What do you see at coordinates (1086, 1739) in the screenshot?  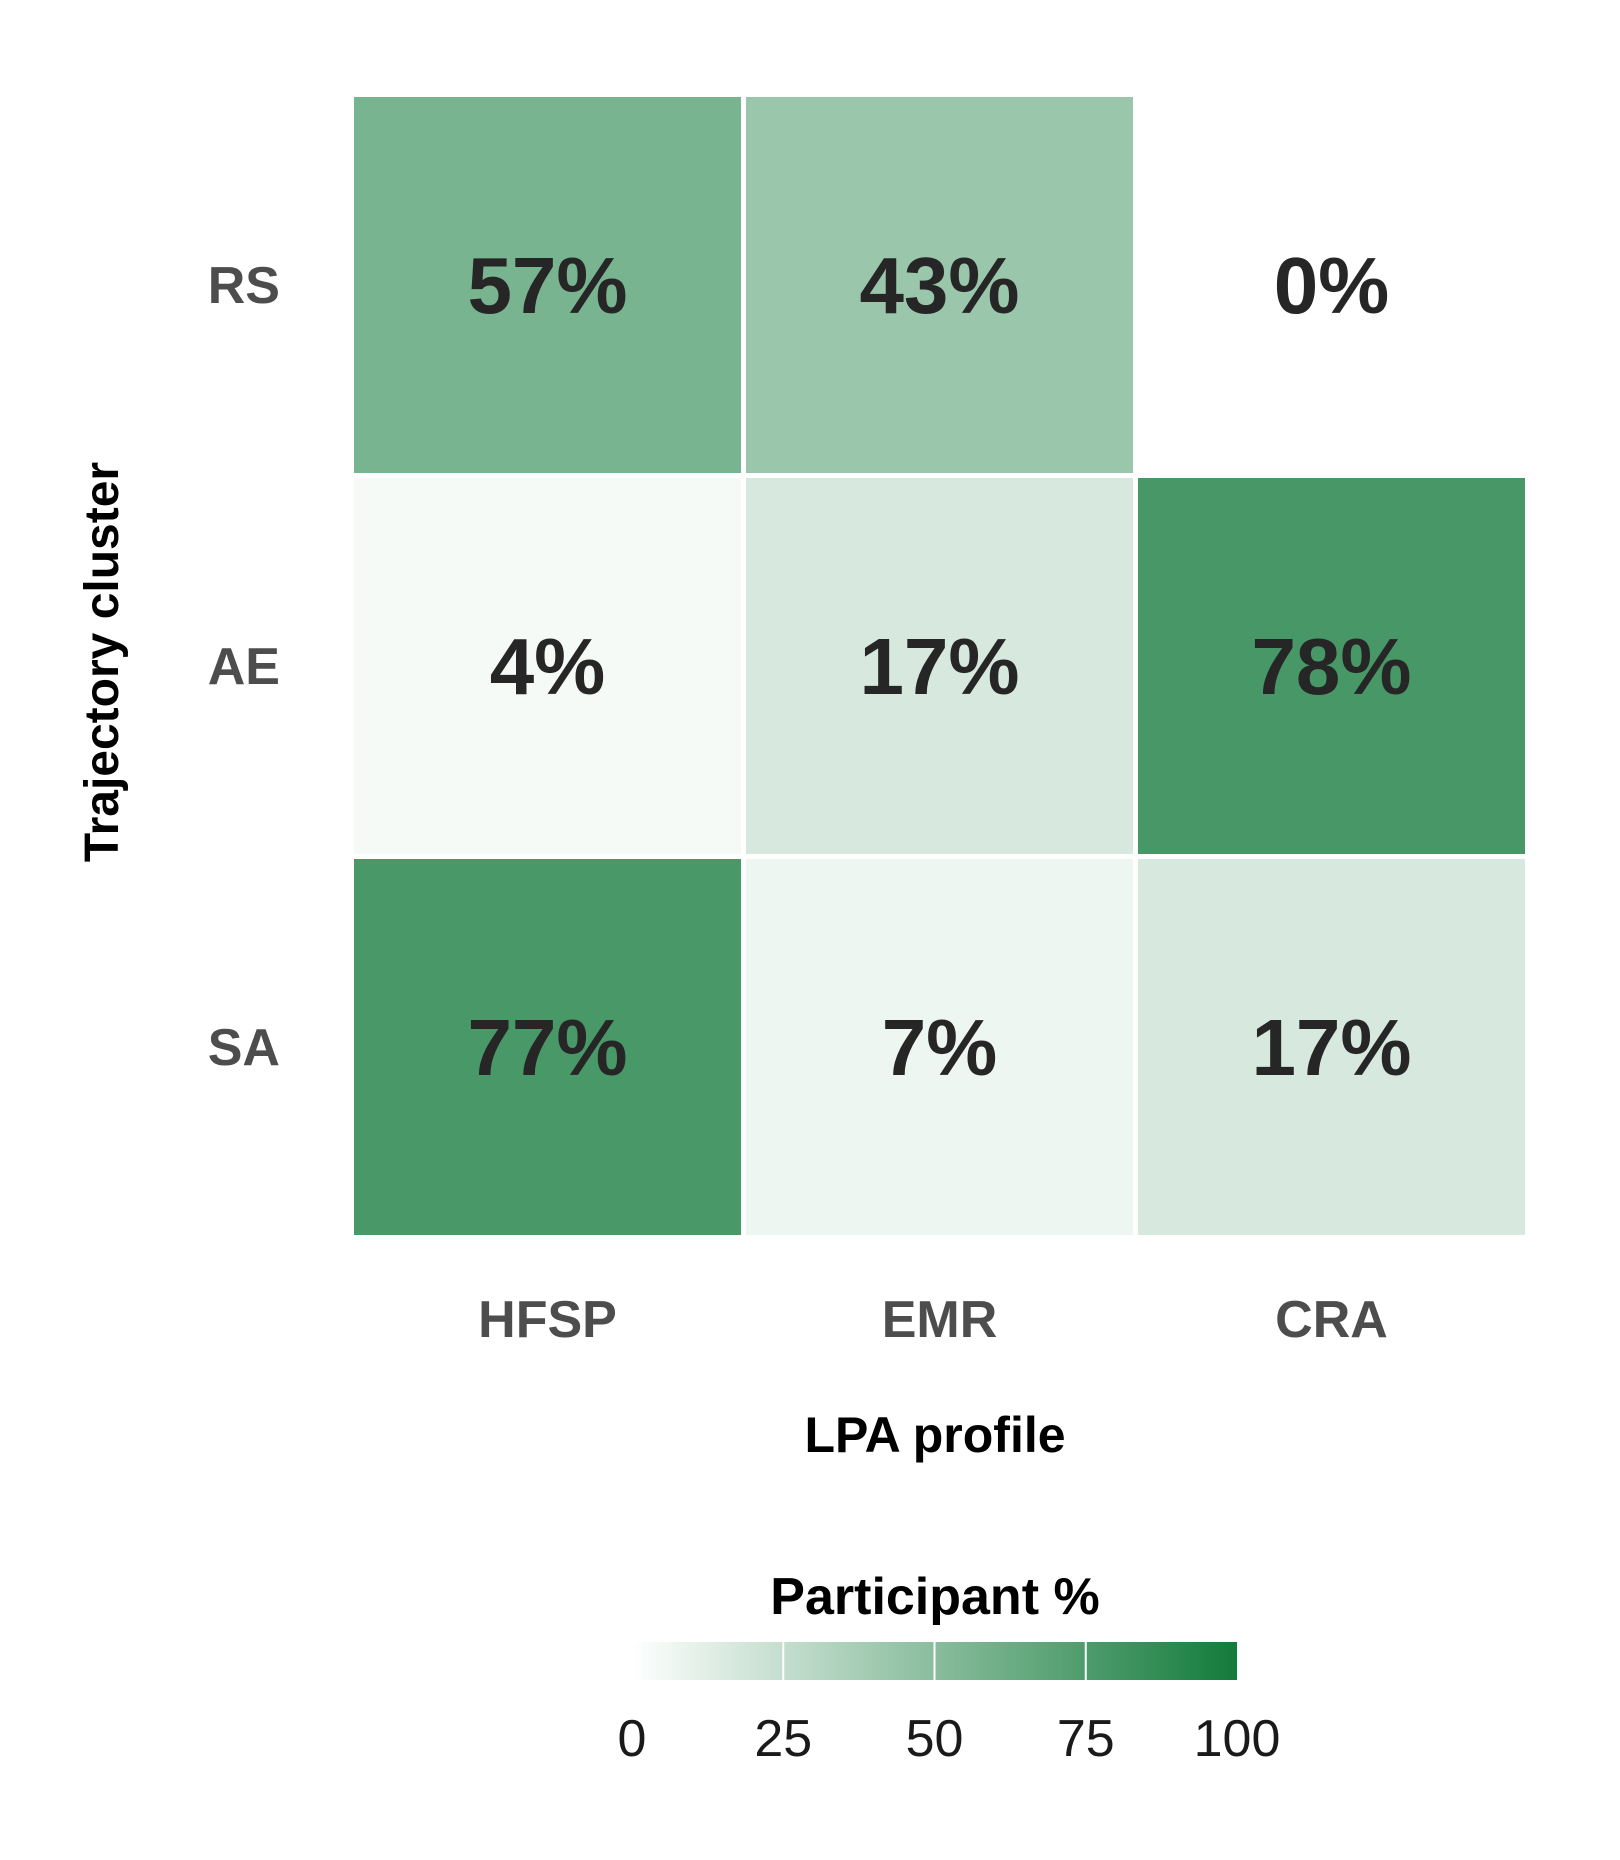 I see `legend-tick-label-75: 75` at bounding box center [1086, 1739].